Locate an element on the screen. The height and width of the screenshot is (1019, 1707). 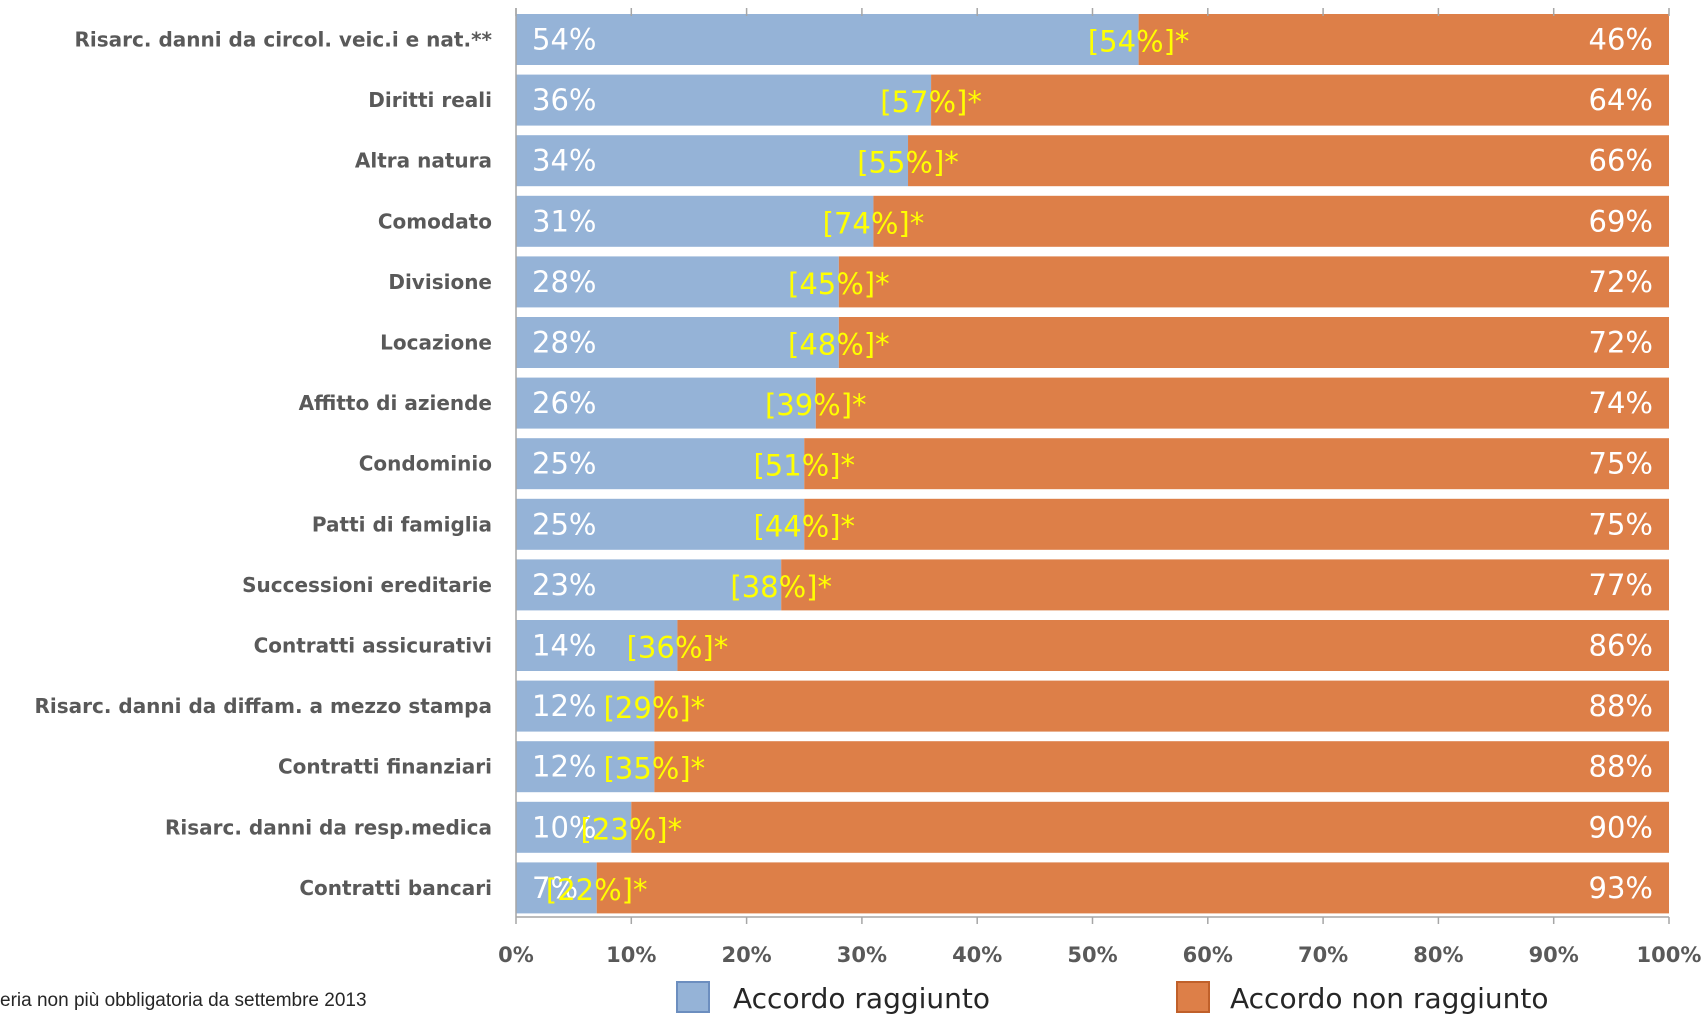
data-label-raggiunto: 10% is located at coordinates (564, 827).